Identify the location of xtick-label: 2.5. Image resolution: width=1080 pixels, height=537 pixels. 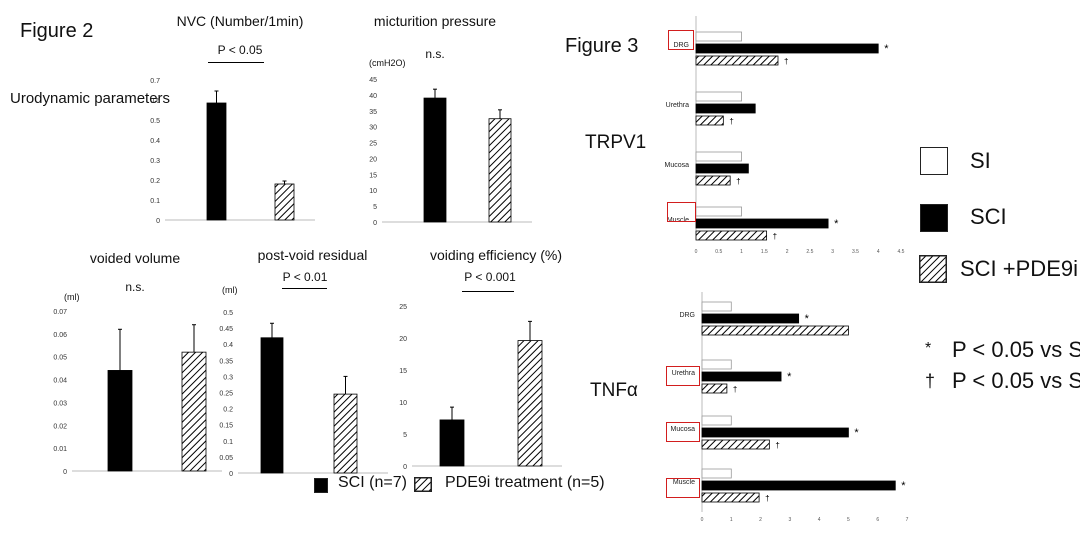
(809, 252).